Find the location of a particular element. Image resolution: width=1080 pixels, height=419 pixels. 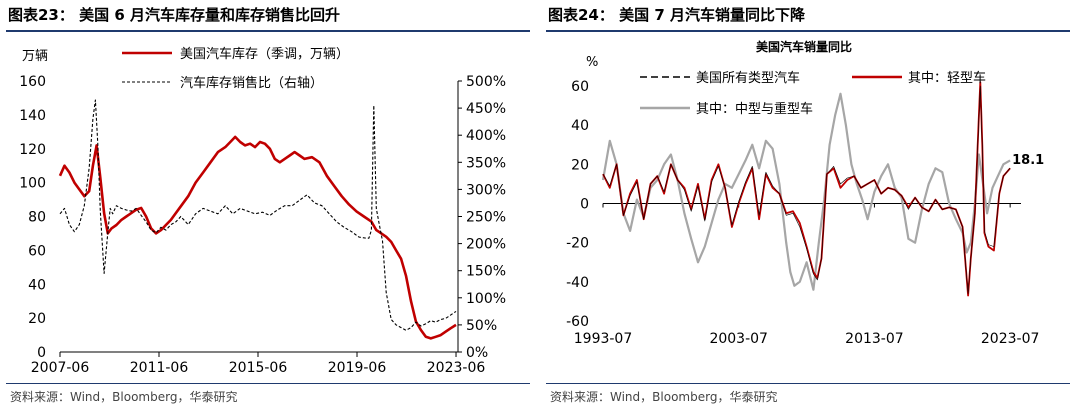

y-tick-label: 60 is located at coordinates (580, 87).